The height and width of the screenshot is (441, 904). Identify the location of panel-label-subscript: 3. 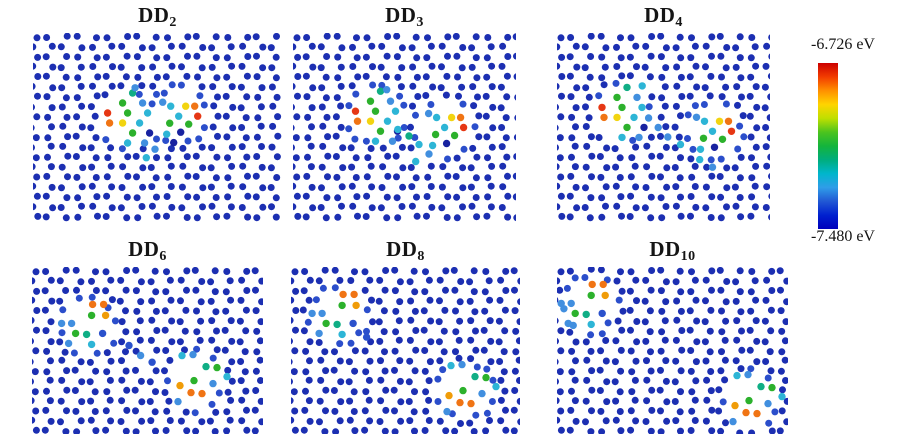
(420, 22).